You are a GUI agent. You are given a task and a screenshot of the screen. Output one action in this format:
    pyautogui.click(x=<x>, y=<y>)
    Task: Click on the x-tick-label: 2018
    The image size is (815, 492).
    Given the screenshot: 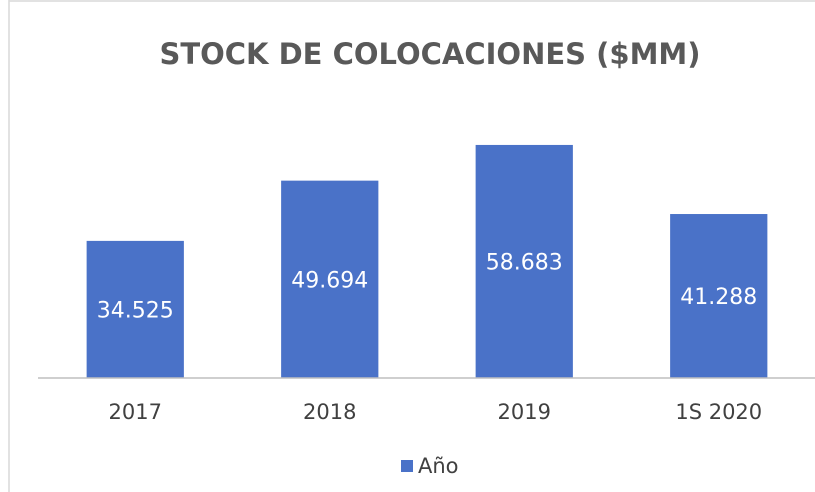 What is the action you would take?
    pyautogui.click(x=329, y=412)
    